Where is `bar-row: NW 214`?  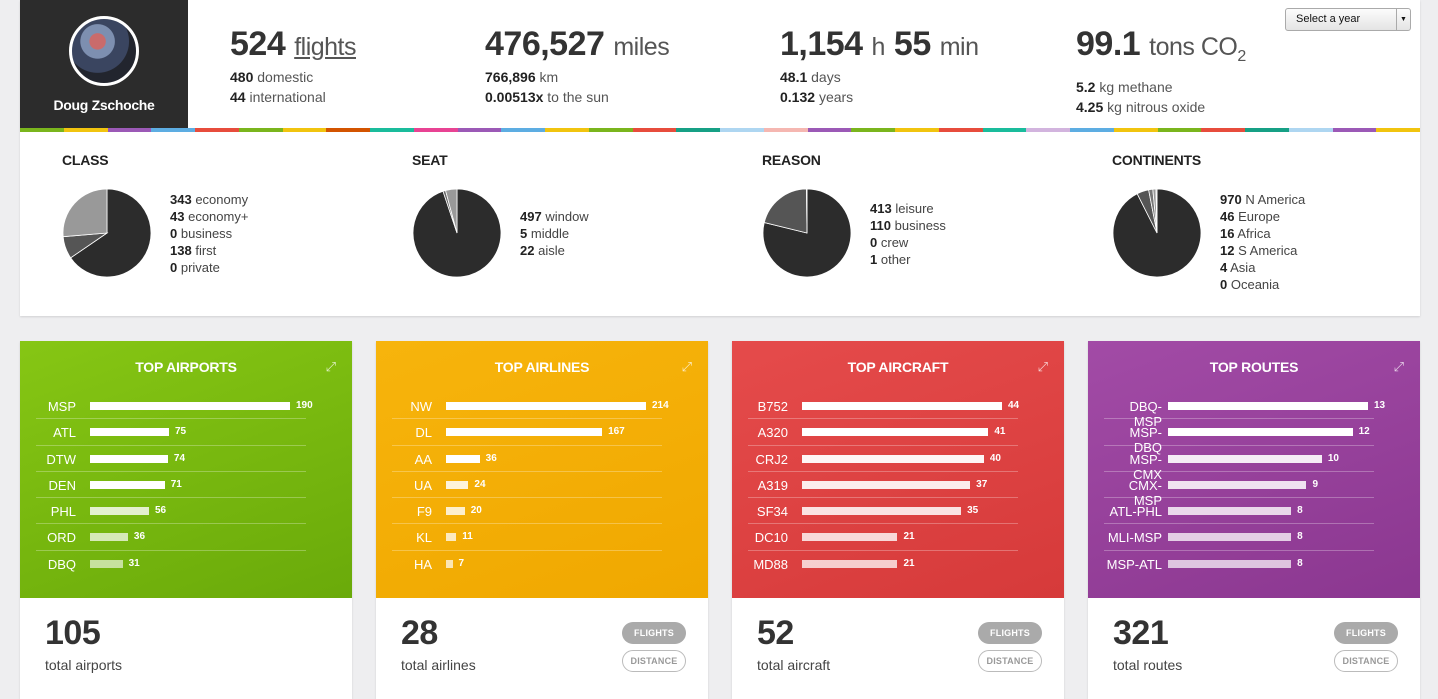
bar-row: NW 214 is located at coordinates (530, 406).